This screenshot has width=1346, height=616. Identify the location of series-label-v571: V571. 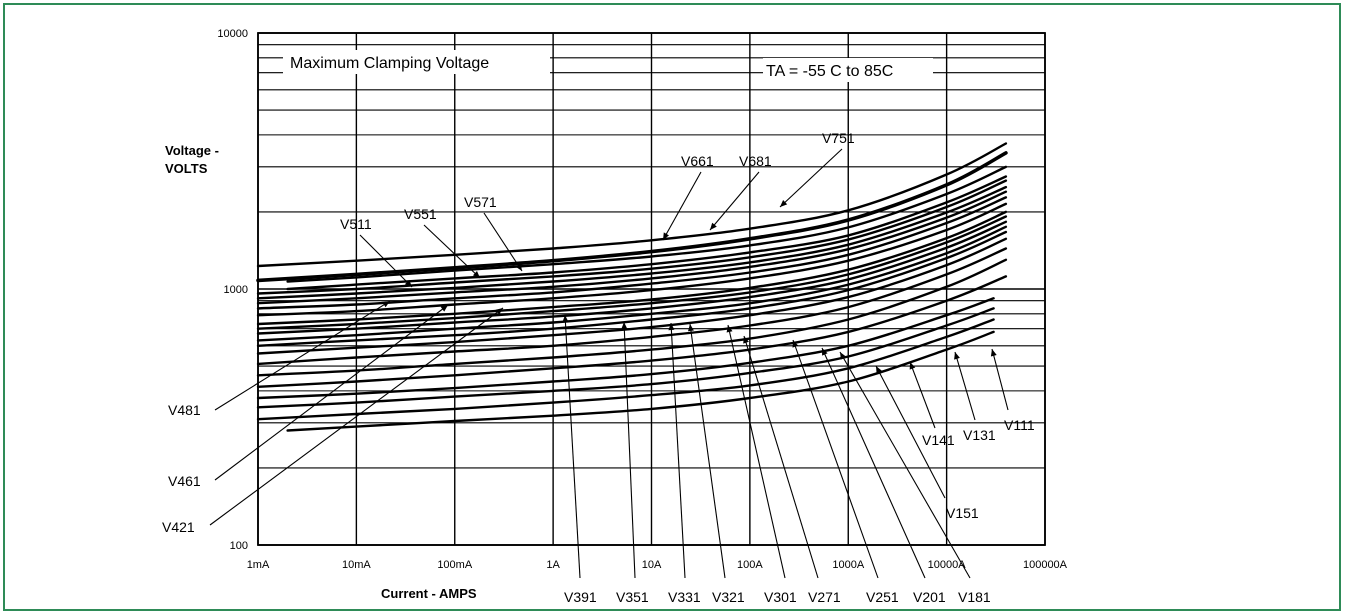
(480, 202).